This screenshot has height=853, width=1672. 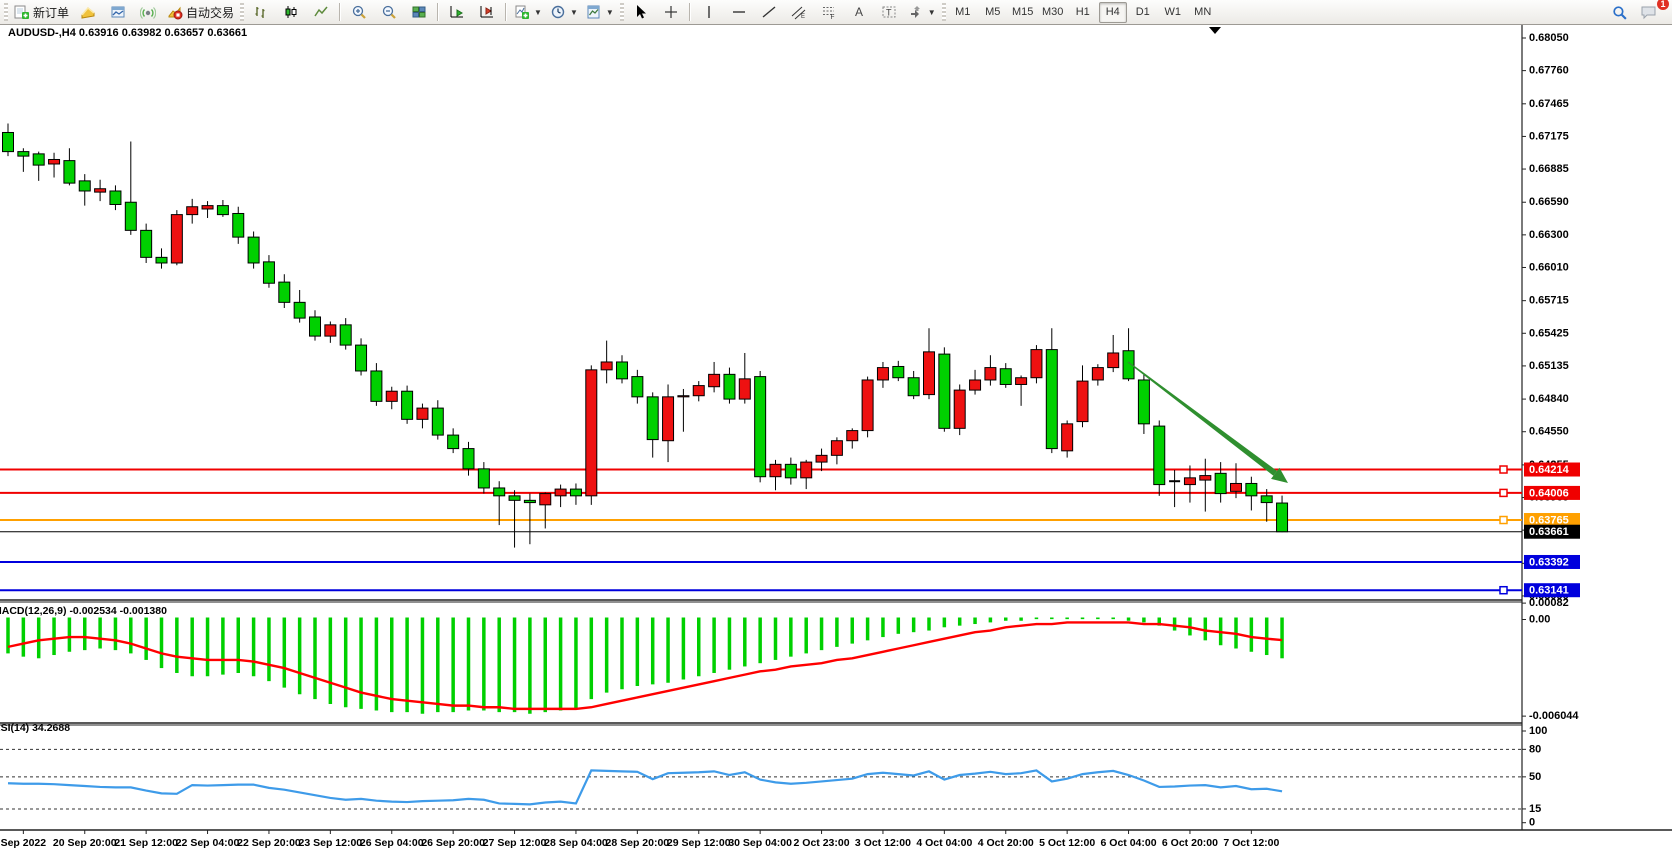 I want to click on price-axis-tick-label: 0.67175, so click(x=1549, y=136).